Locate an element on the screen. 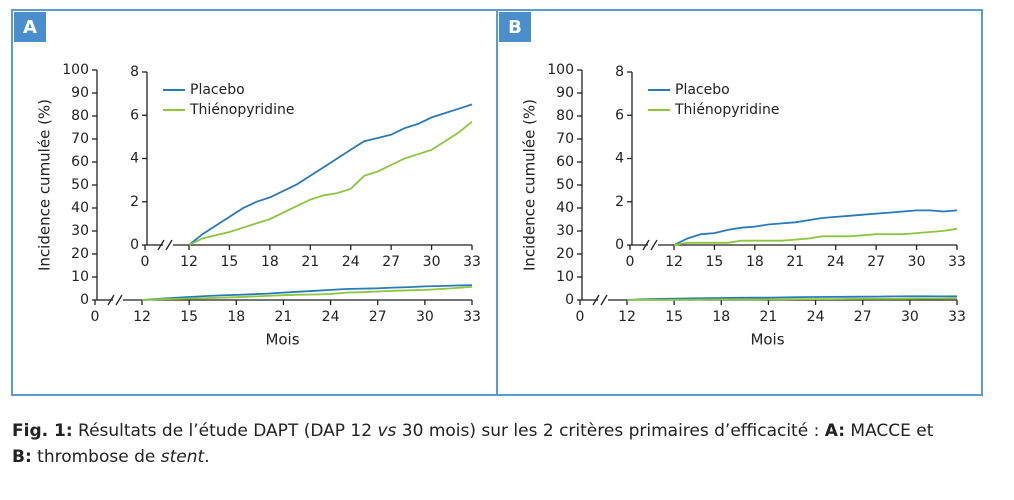 This screenshot has width=1014, height=500. caption-text: MACCE et is located at coordinates (889, 431).